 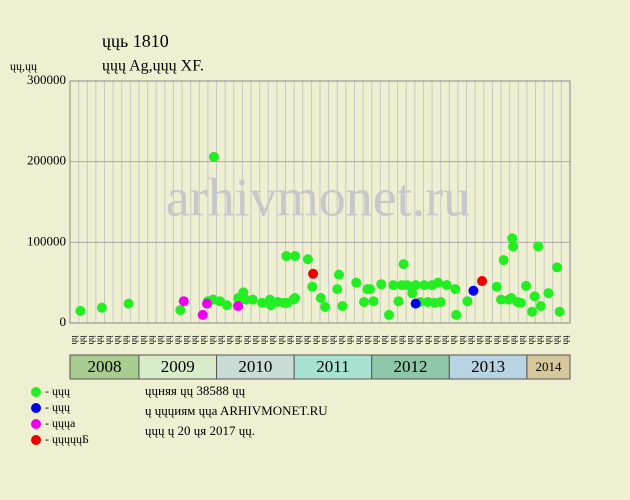 What do you see at coordinates (67, 439) in the screenshot?
I see `legend-label: - ųųųųųБ` at bounding box center [67, 439].